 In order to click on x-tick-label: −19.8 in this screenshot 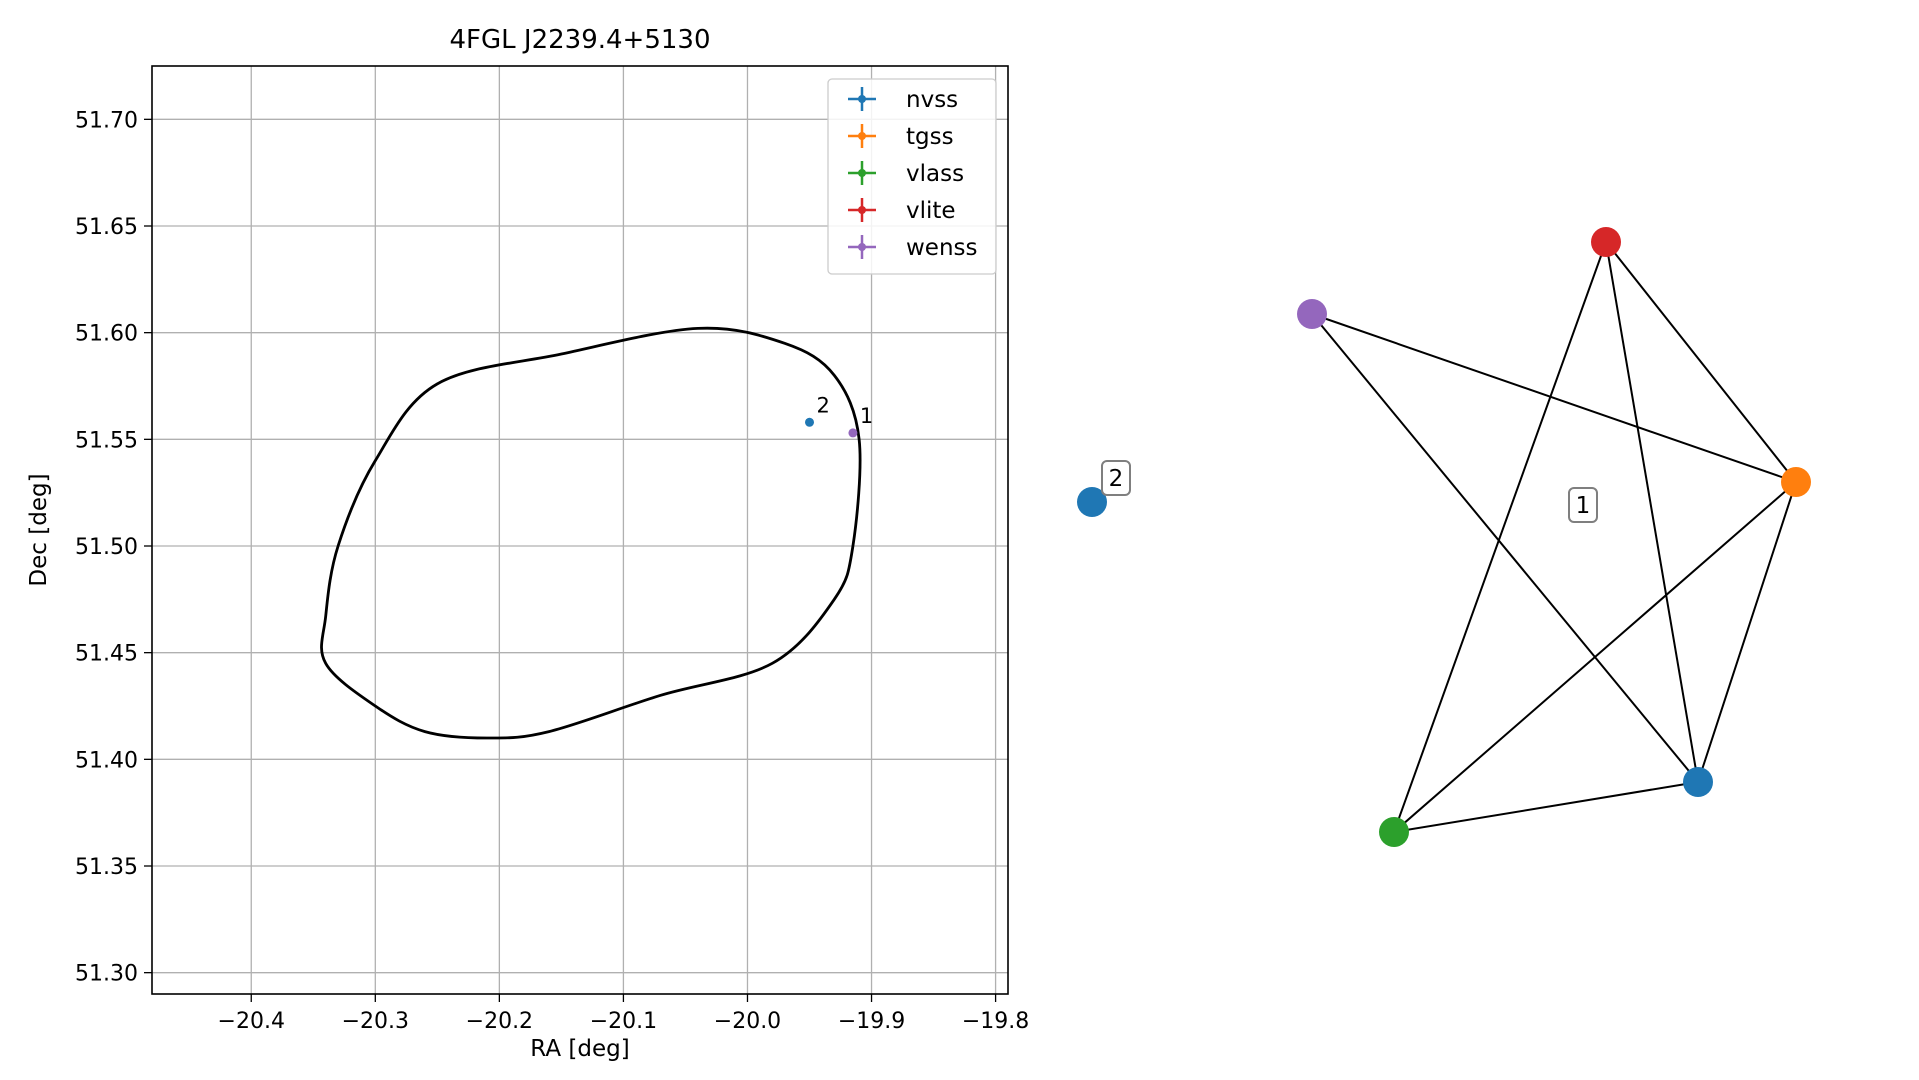, I will do `click(995, 1021)`.